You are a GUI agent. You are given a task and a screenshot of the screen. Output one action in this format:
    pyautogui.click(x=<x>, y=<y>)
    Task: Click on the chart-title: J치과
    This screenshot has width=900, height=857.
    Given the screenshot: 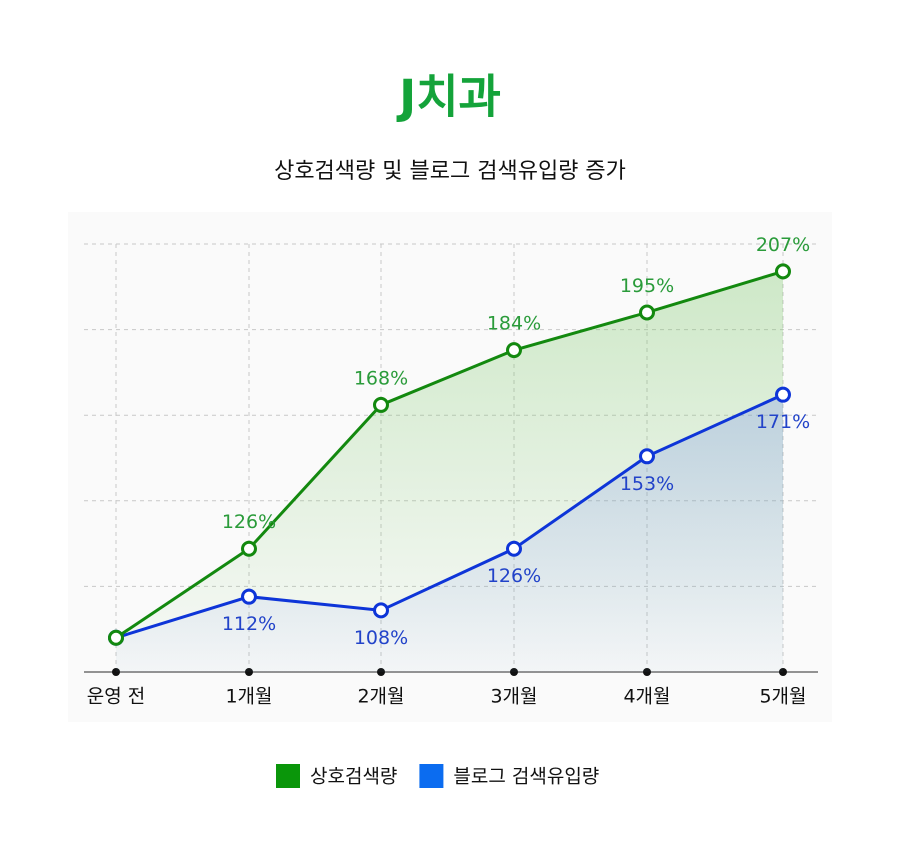 What is the action you would take?
    pyautogui.click(x=448, y=97)
    